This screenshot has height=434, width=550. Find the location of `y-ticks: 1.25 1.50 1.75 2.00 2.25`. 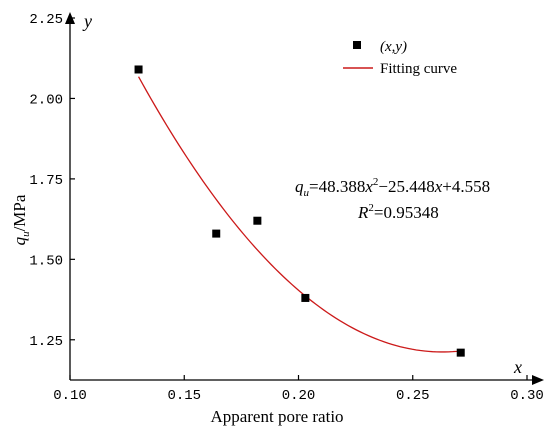

y-ticks: 1.25 1.50 1.75 2.00 2.25 is located at coordinates (52, 181).